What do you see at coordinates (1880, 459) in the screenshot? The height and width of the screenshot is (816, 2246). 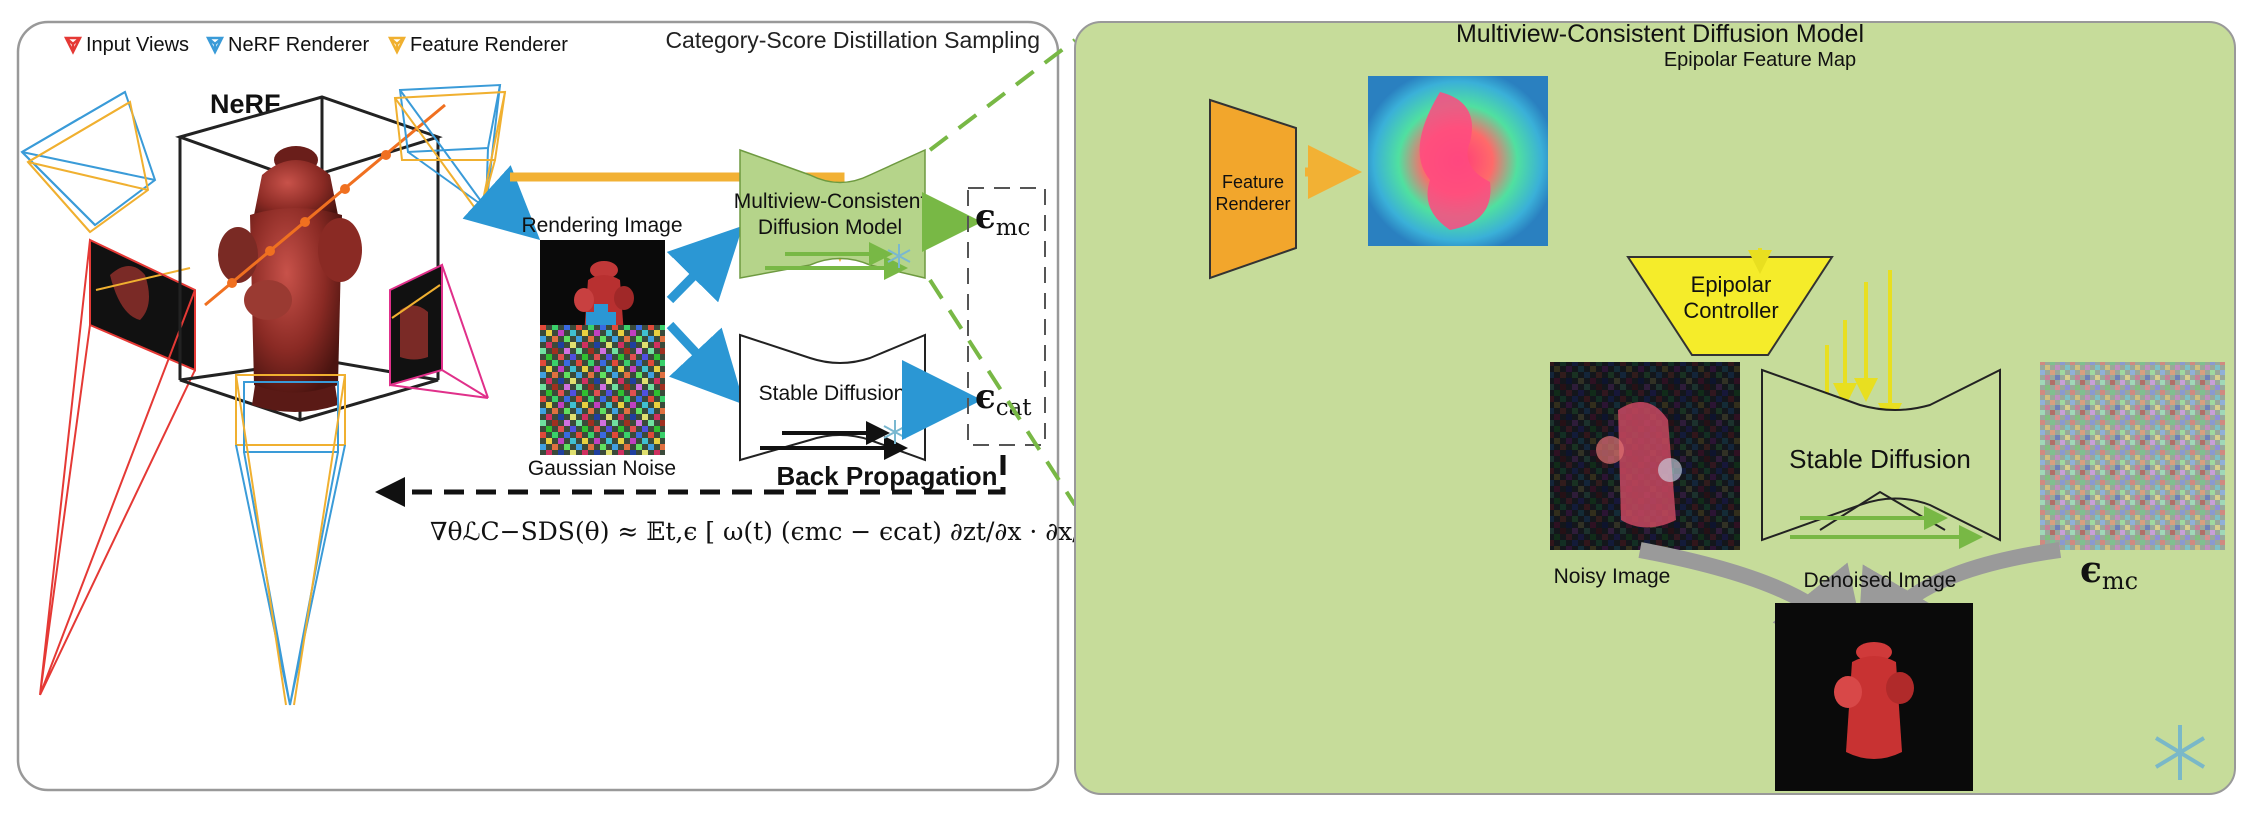 I see `sd-label-right: Stable Diffusion` at bounding box center [1880, 459].